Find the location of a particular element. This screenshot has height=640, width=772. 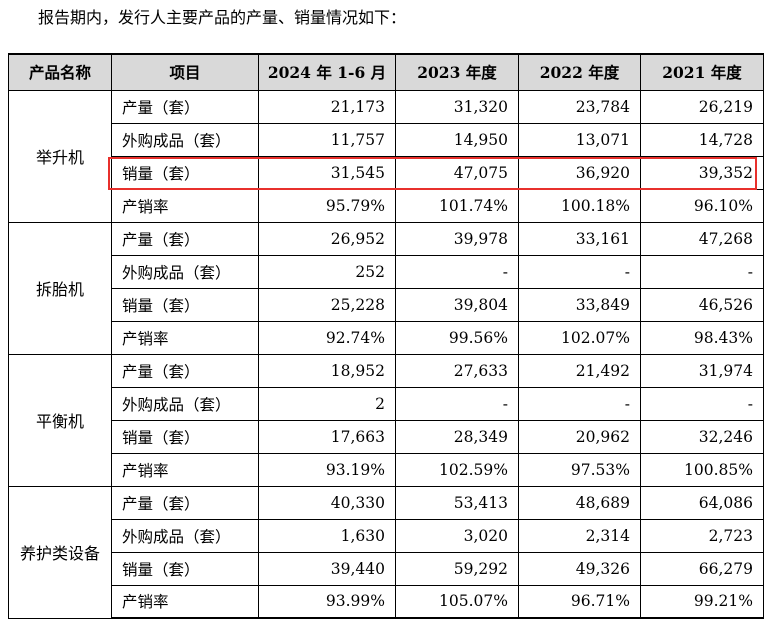

value-cell: 21,492 is located at coordinates (579, 370).